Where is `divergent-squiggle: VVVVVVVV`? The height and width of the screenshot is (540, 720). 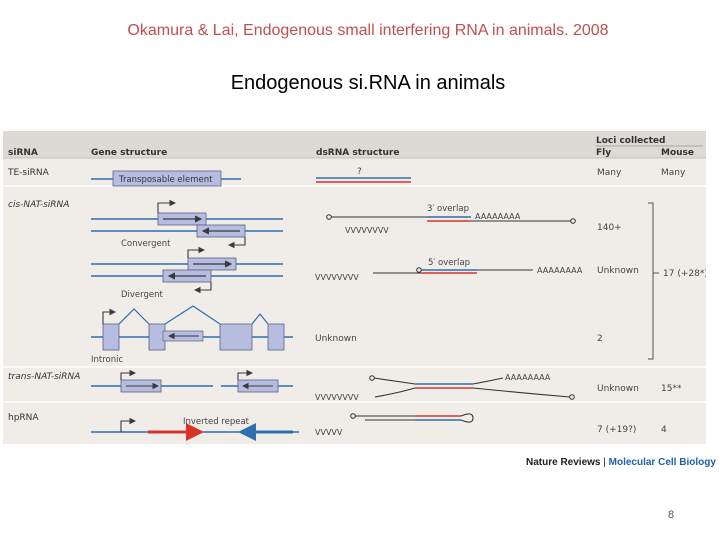
divergent-squiggle: VVVVVVVV is located at coordinates (337, 277).